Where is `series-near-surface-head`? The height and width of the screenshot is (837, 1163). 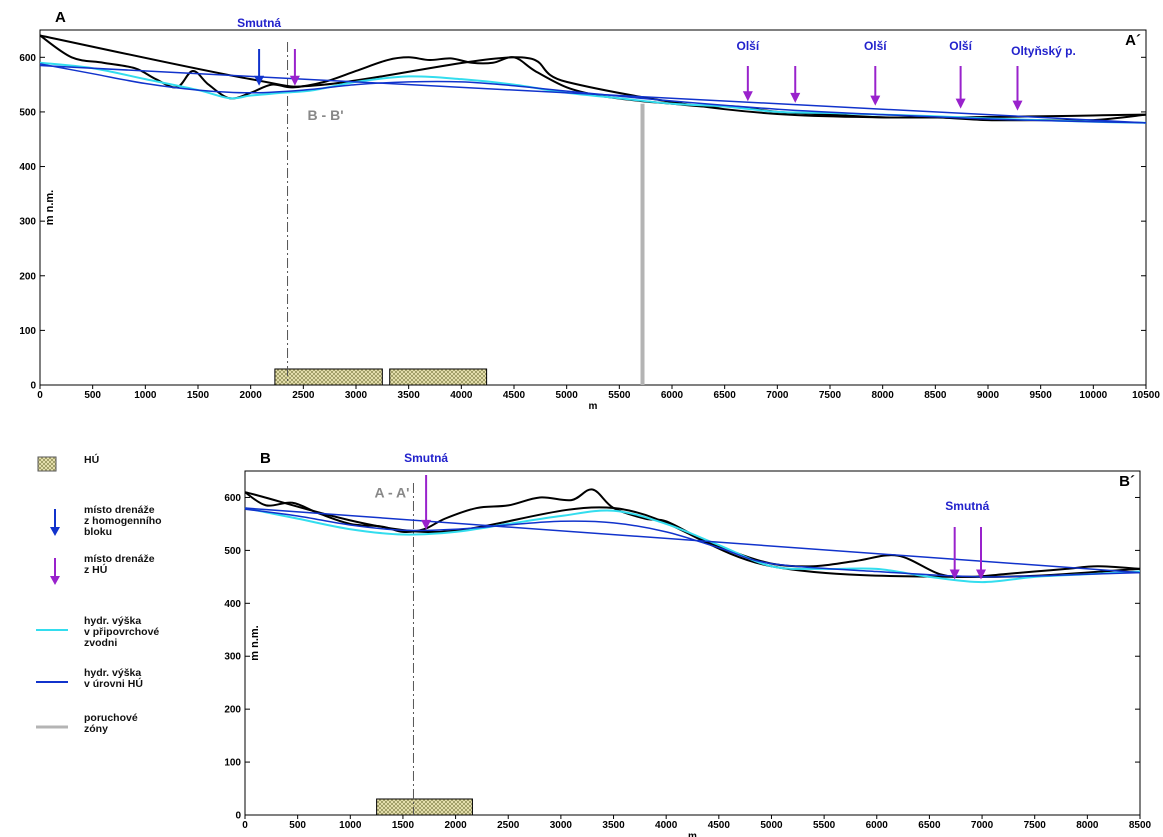 series-near-surface-head is located at coordinates (692, 545).